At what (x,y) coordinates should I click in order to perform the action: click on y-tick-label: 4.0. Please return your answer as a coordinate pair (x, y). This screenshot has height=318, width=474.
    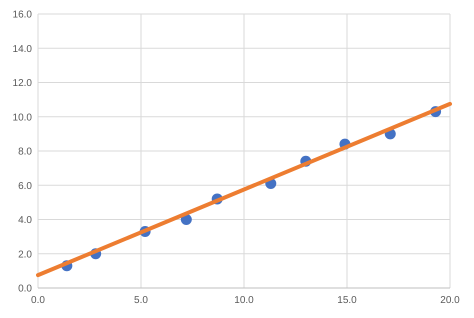
    Looking at the image, I should click on (25, 220).